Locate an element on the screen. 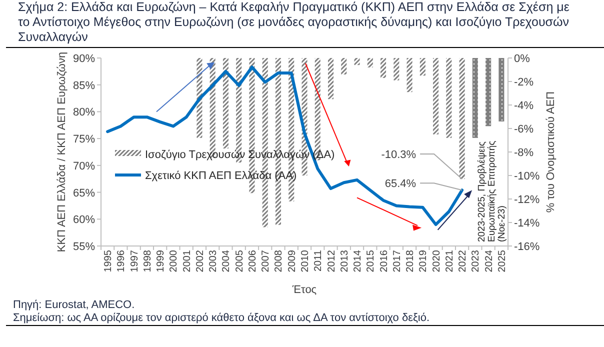  x-tick-label: 2020 is located at coordinates (436, 261).